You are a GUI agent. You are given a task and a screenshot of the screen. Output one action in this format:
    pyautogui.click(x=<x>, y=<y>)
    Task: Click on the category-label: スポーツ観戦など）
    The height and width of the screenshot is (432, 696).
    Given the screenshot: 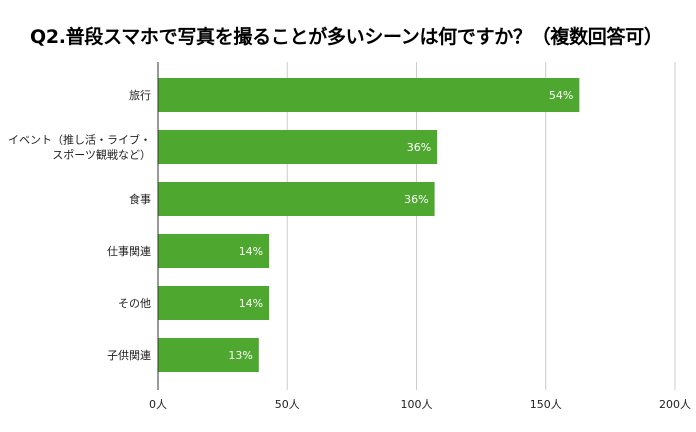 What is the action you would take?
    pyautogui.click(x=101, y=155)
    